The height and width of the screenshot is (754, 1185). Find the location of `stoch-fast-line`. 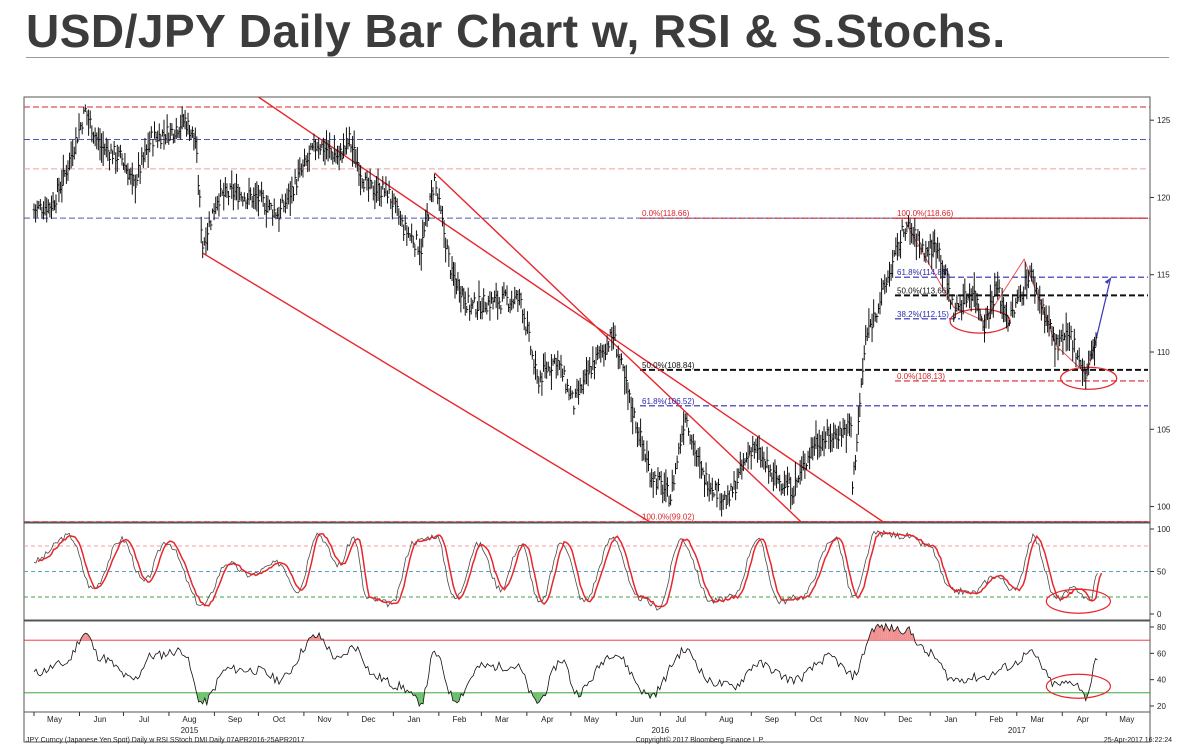

stoch-fast-line is located at coordinates (565, 570).